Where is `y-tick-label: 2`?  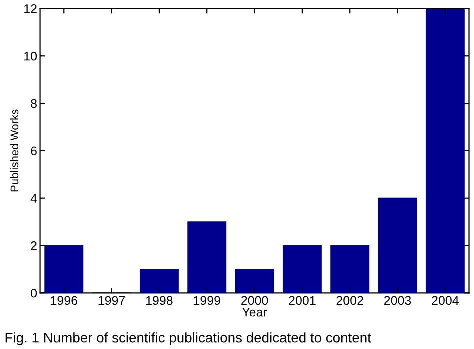 y-tick-label: 2 is located at coordinates (34, 246).